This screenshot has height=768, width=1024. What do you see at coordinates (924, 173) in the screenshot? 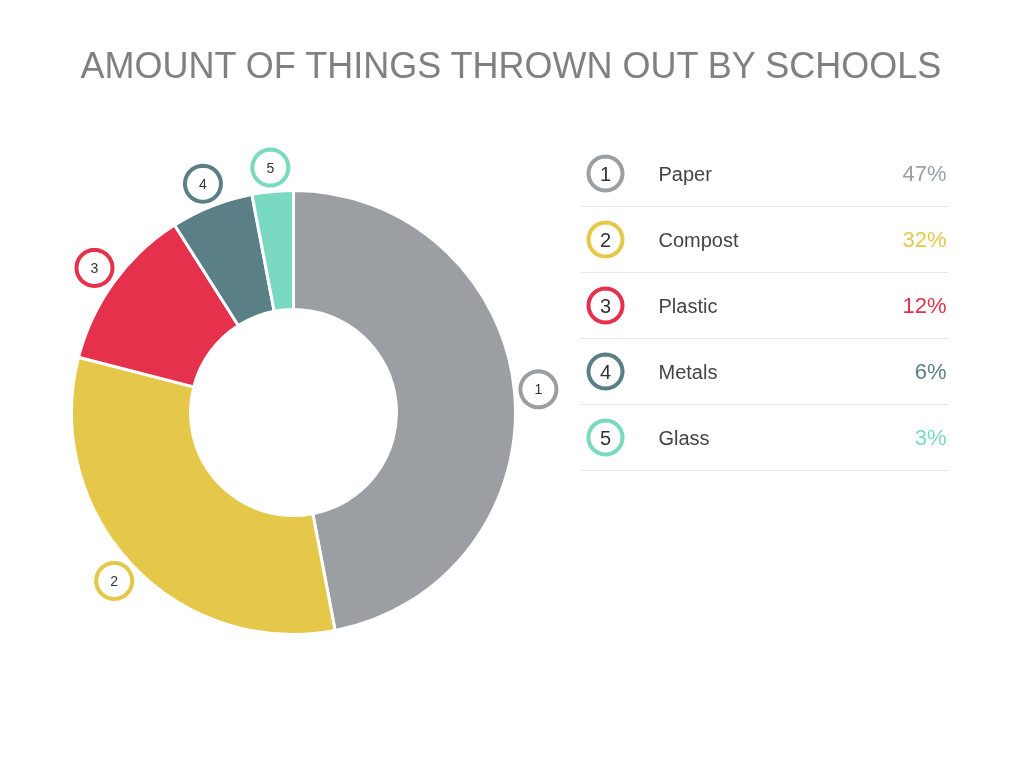
I see `data-label: 47%` at bounding box center [924, 173].